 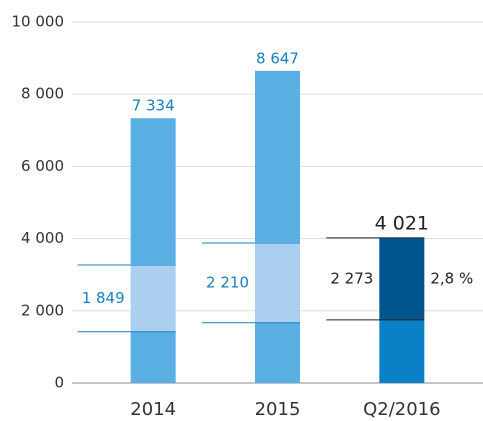 I want to click on total-label: 4 021, so click(x=402, y=223).